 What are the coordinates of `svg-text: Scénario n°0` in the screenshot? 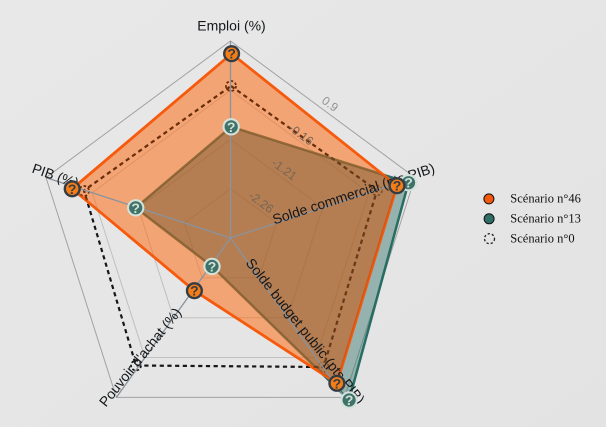 It's located at (542, 239).